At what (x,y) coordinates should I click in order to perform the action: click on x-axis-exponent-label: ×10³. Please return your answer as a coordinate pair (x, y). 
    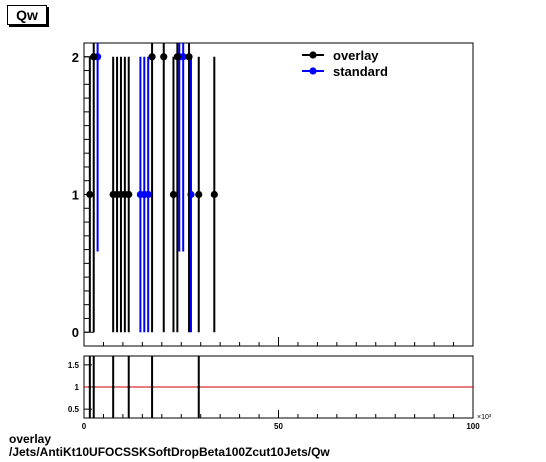
    Looking at the image, I should click on (484, 417).